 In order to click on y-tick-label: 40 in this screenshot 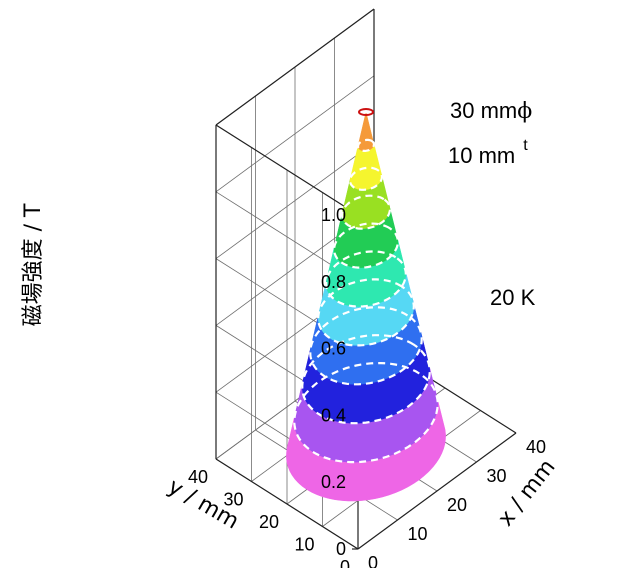, I will do `click(198, 477)`.